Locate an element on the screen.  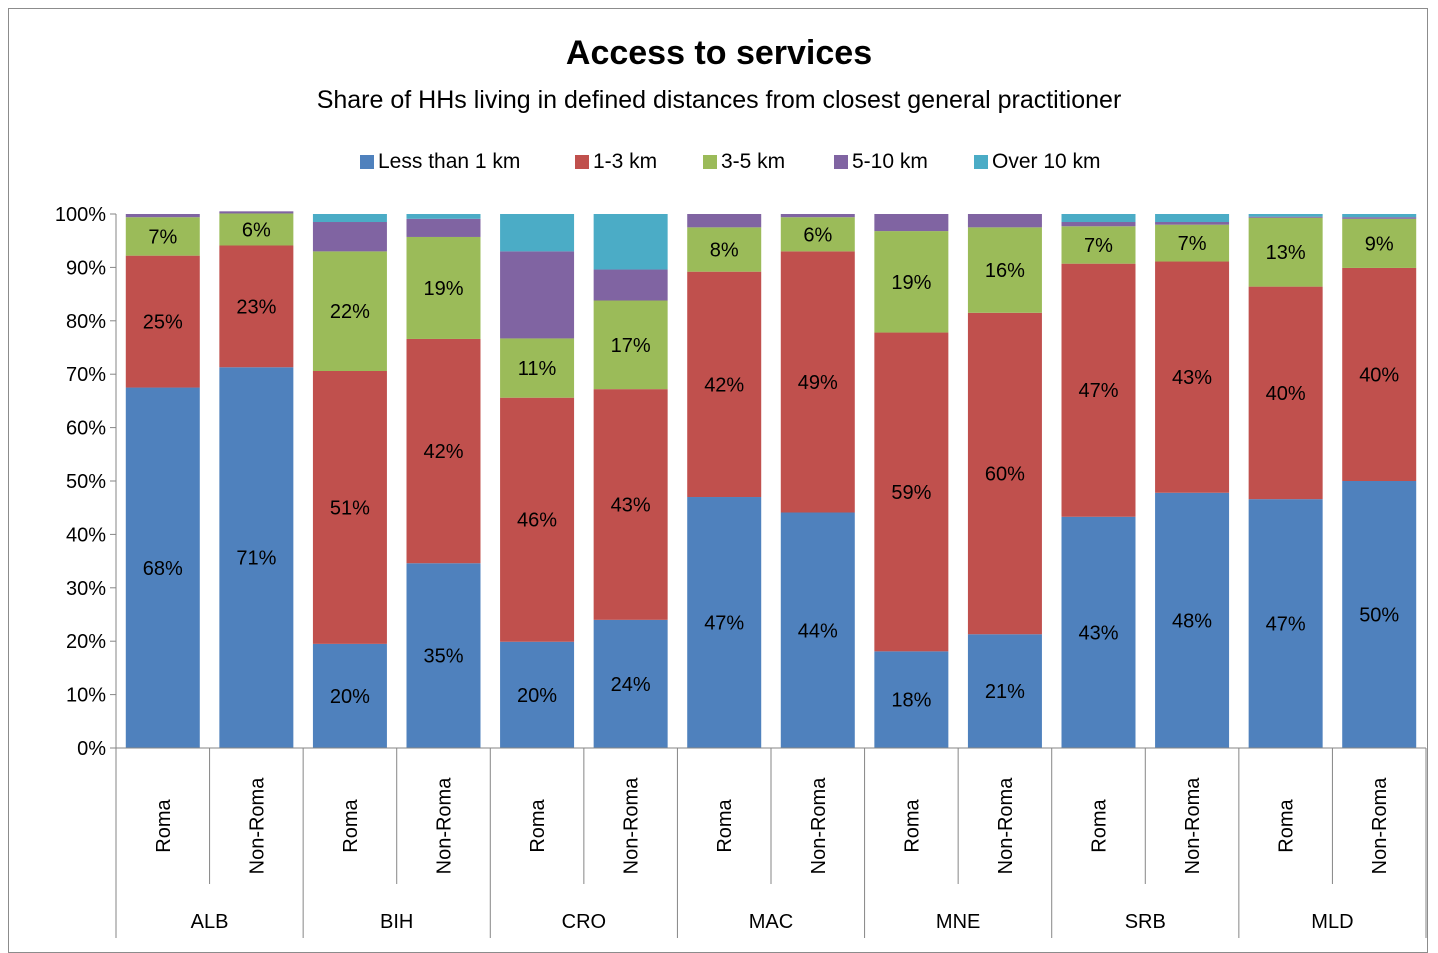
legend-label: 1-3 km is located at coordinates (625, 161).